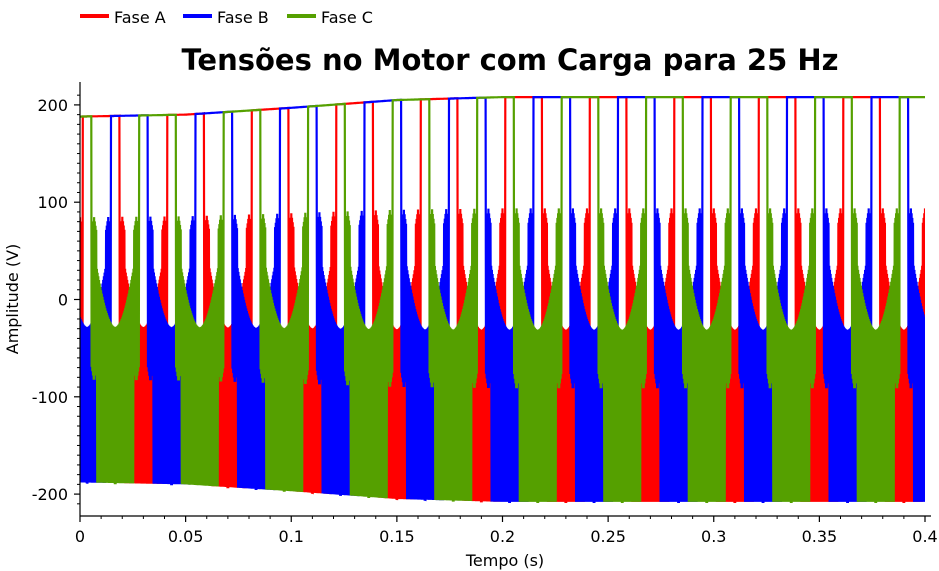  What do you see at coordinates (186, 536) in the screenshot?
I see `x-tick-label: 0.05` at bounding box center [186, 536].